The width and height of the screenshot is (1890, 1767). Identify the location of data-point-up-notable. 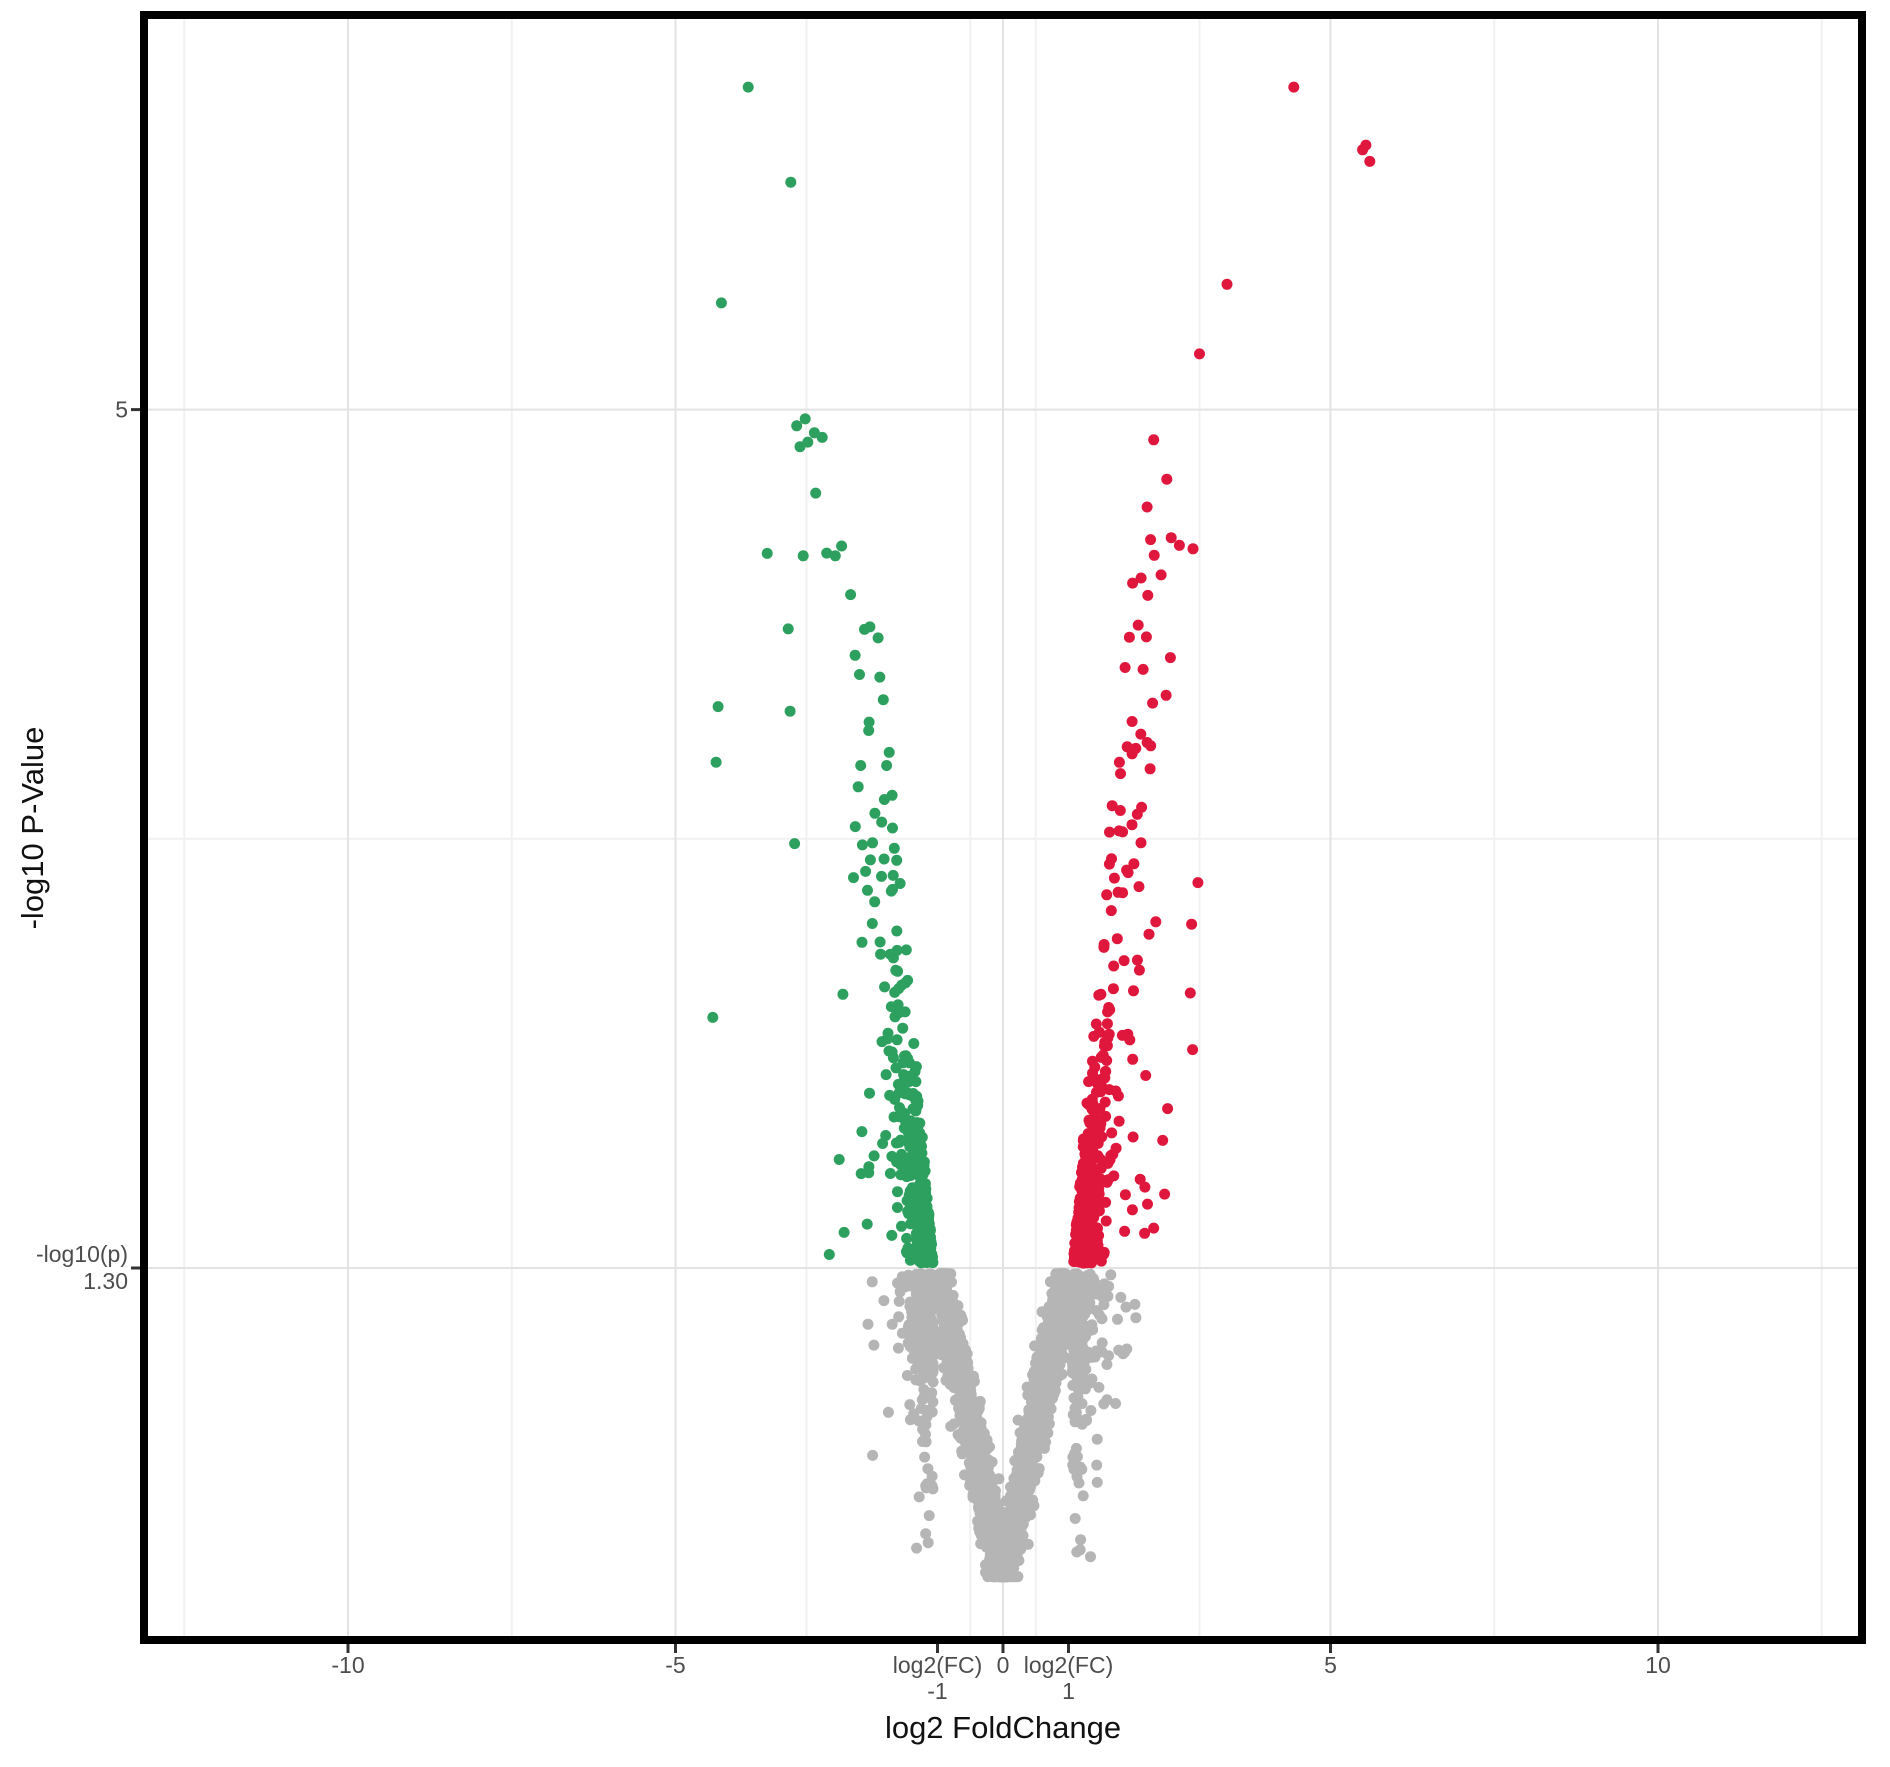
(1363, 150).